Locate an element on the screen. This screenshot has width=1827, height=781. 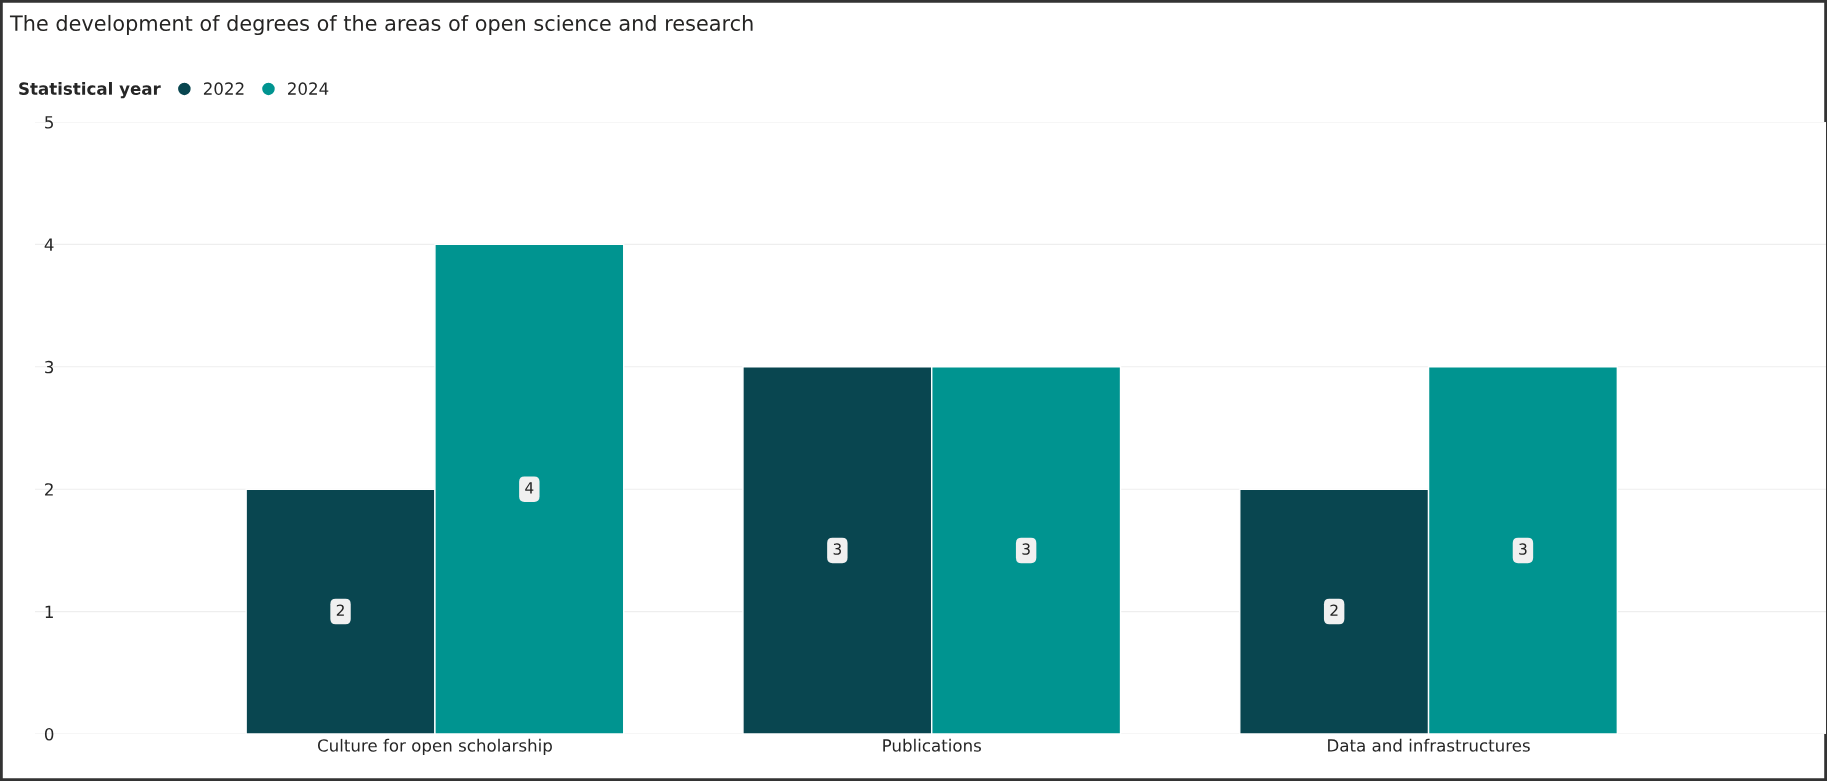
y-tick-label: 2 is located at coordinates (49, 489).